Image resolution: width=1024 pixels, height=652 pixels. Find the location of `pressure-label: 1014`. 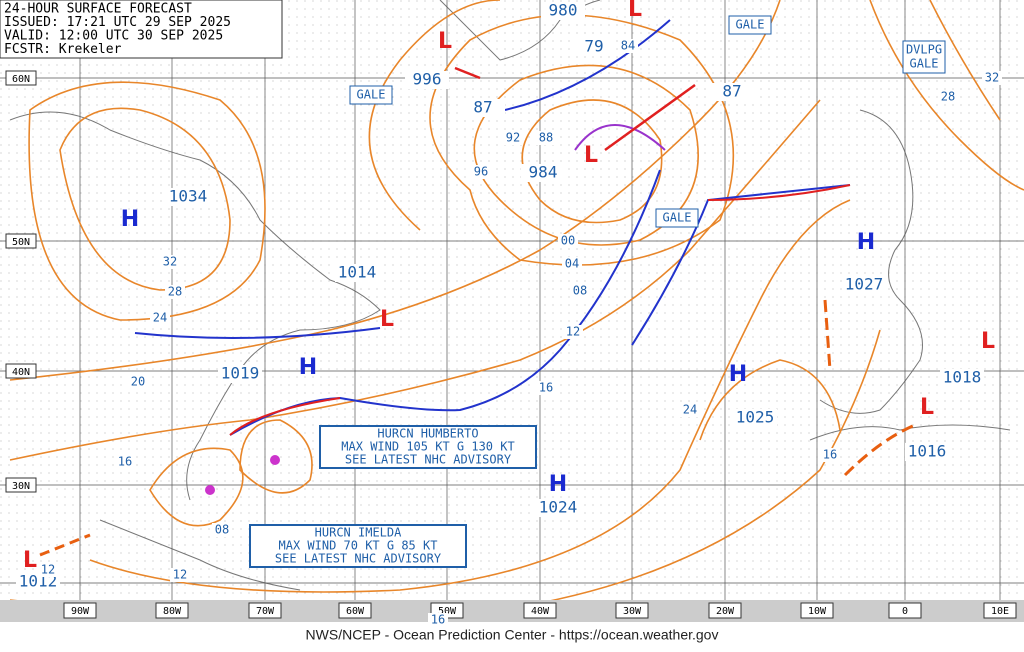

pressure-label: 1014 is located at coordinates (357, 272).